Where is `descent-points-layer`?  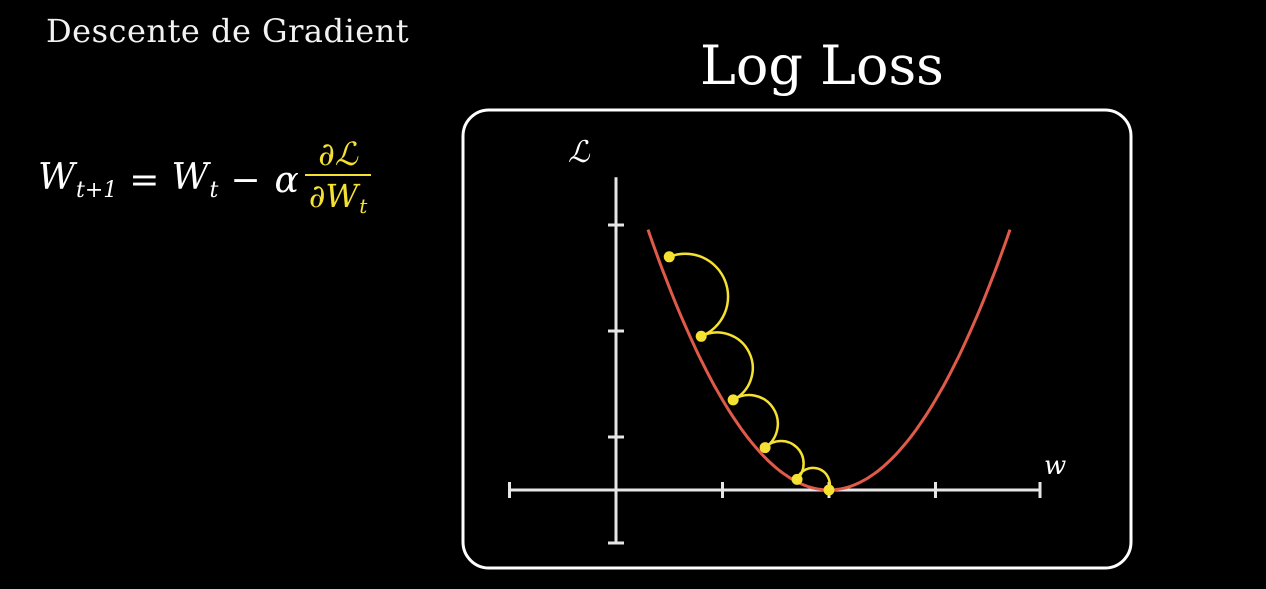
descent-points-layer is located at coordinates (749, 373).